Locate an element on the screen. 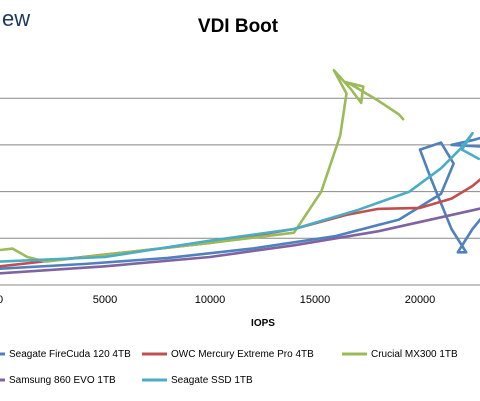 The width and height of the screenshot is (480, 401). x-tick-label: 15000 is located at coordinates (315, 300).